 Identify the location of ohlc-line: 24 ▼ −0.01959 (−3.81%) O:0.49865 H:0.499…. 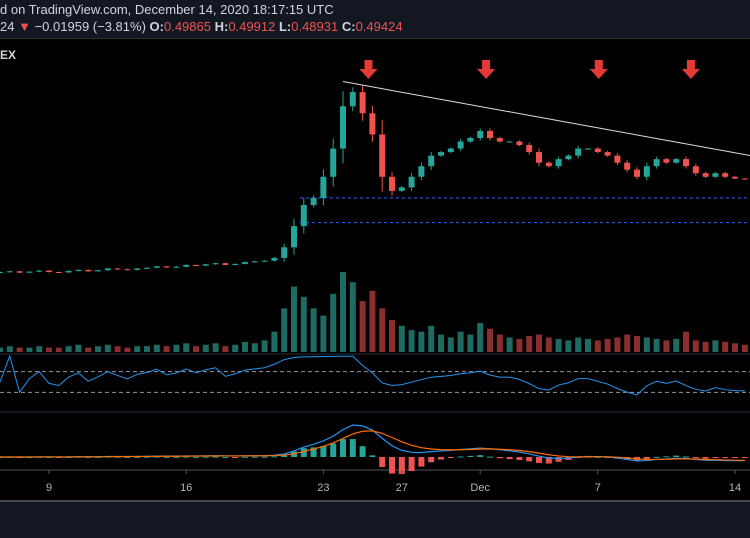
(201, 26).